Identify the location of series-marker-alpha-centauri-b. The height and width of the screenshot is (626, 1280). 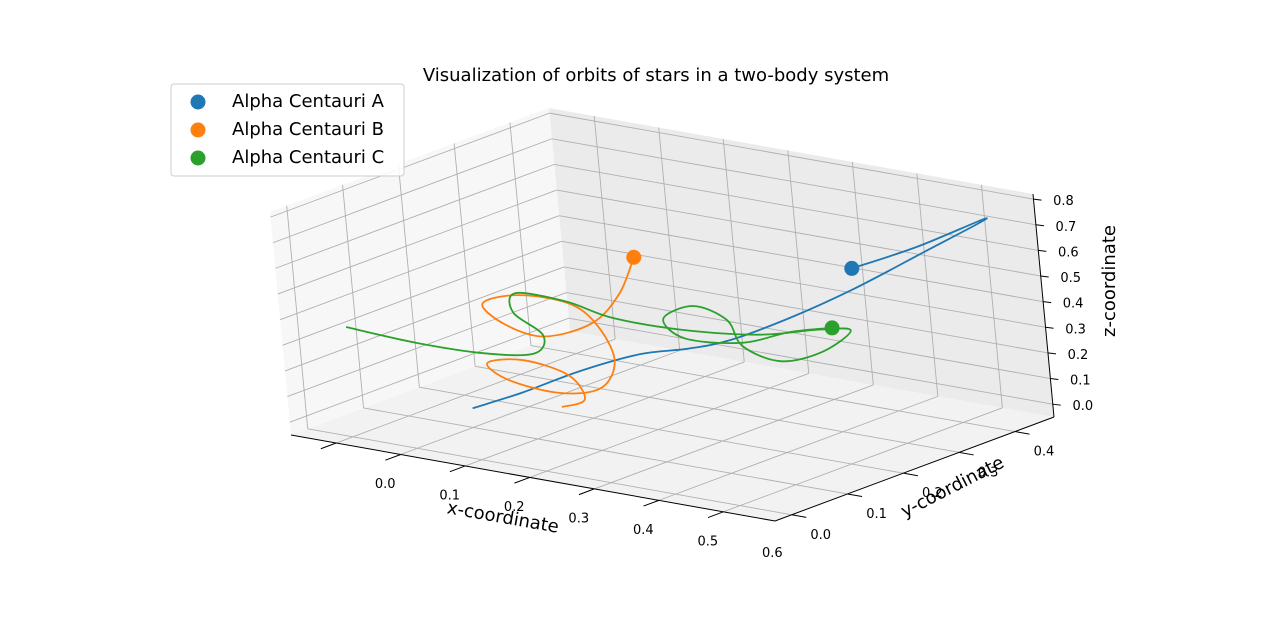
(634, 257).